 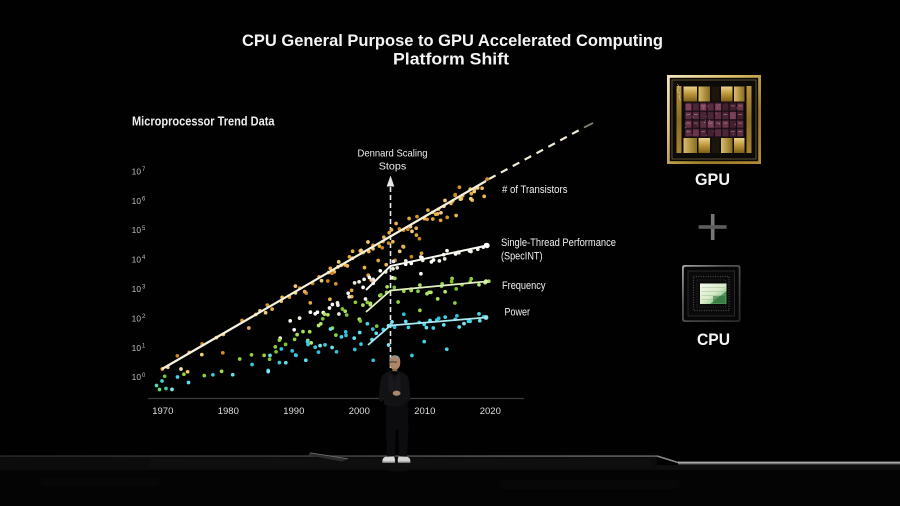 I want to click on svg-text: 3, so click(x=144, y=288).